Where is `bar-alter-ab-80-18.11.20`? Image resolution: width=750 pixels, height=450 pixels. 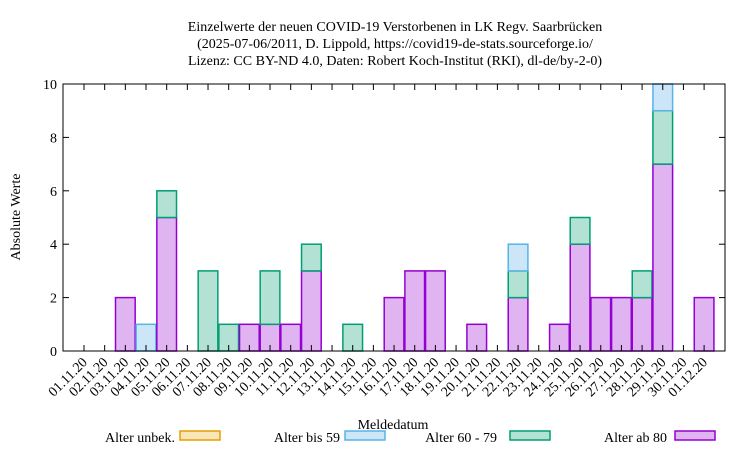
bar-alter-ab-80-18.11.20 is located at coordinates (435, 311).